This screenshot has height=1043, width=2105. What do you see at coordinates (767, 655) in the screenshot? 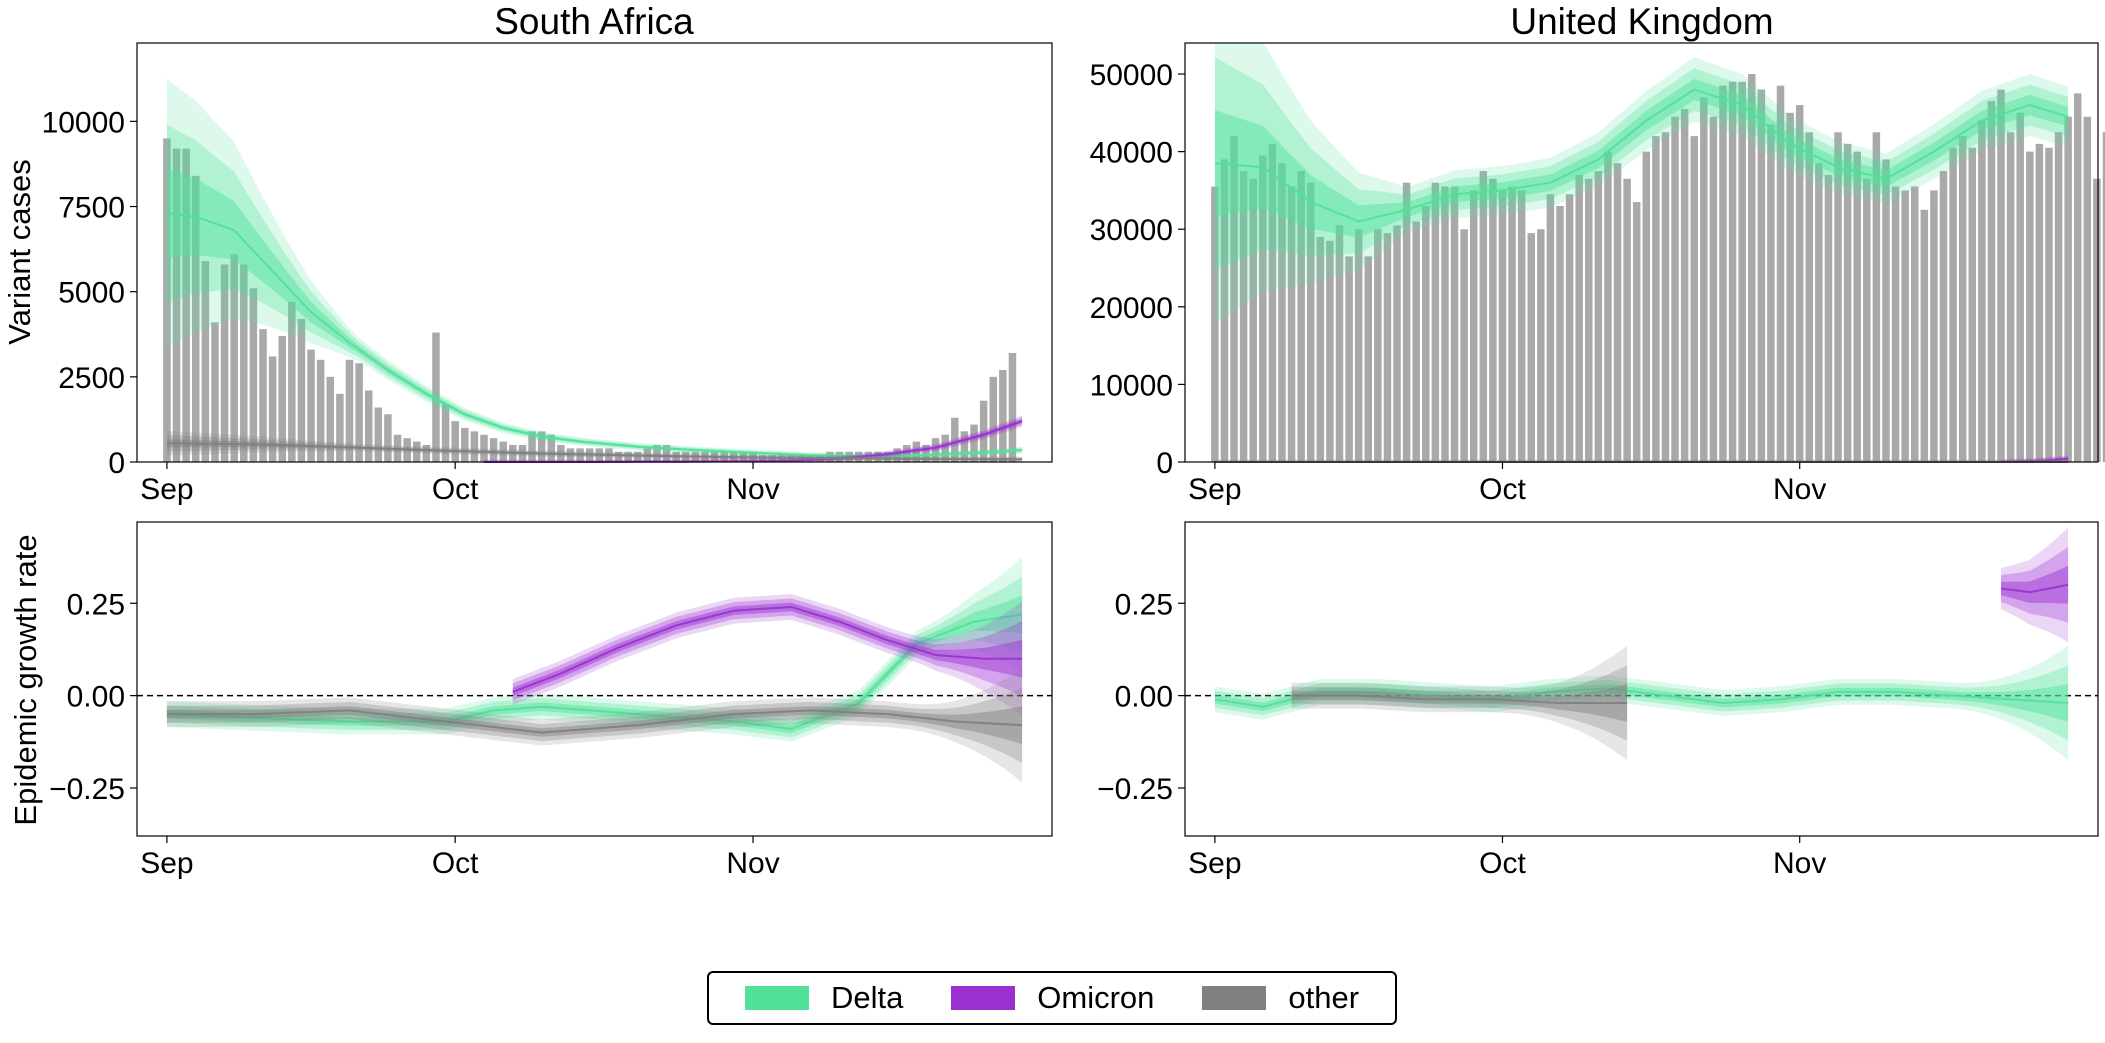
I see `band-omicron` at bounding box center [767, 655].